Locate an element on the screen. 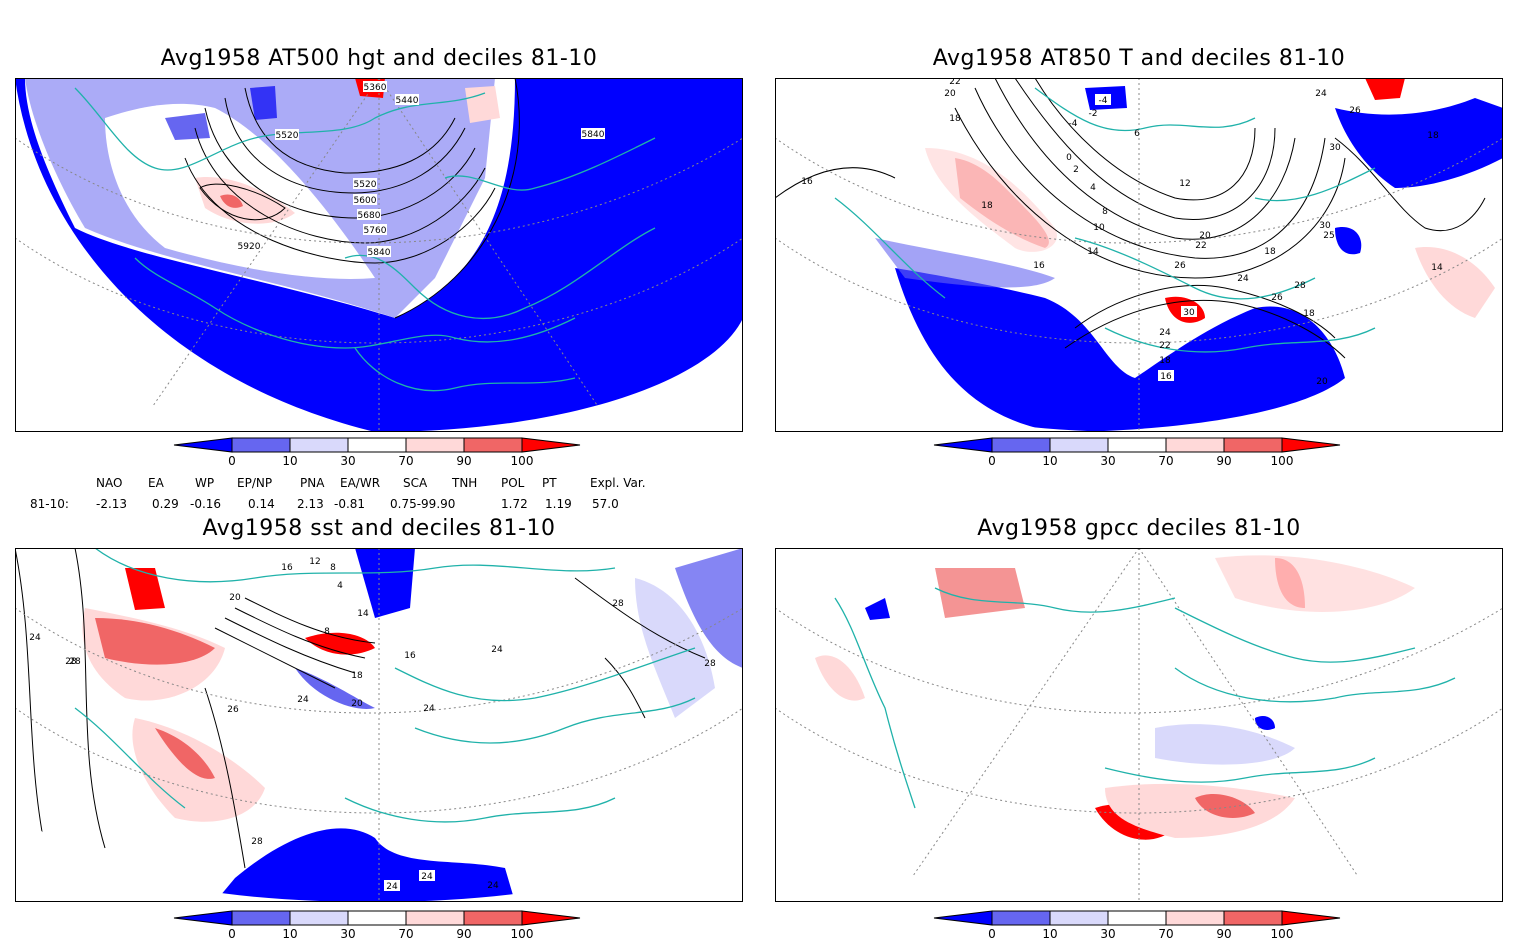 Image resolution: width=1520 pixels, height=946 pixels. decile-red-west is located at coordinates (155, 641).